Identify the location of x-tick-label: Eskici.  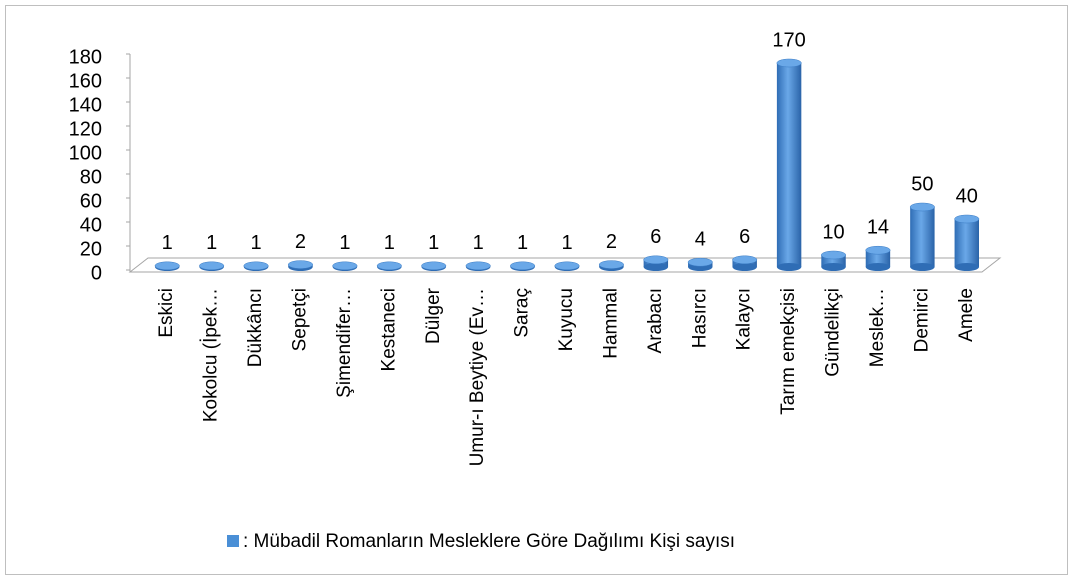
(166, 313).